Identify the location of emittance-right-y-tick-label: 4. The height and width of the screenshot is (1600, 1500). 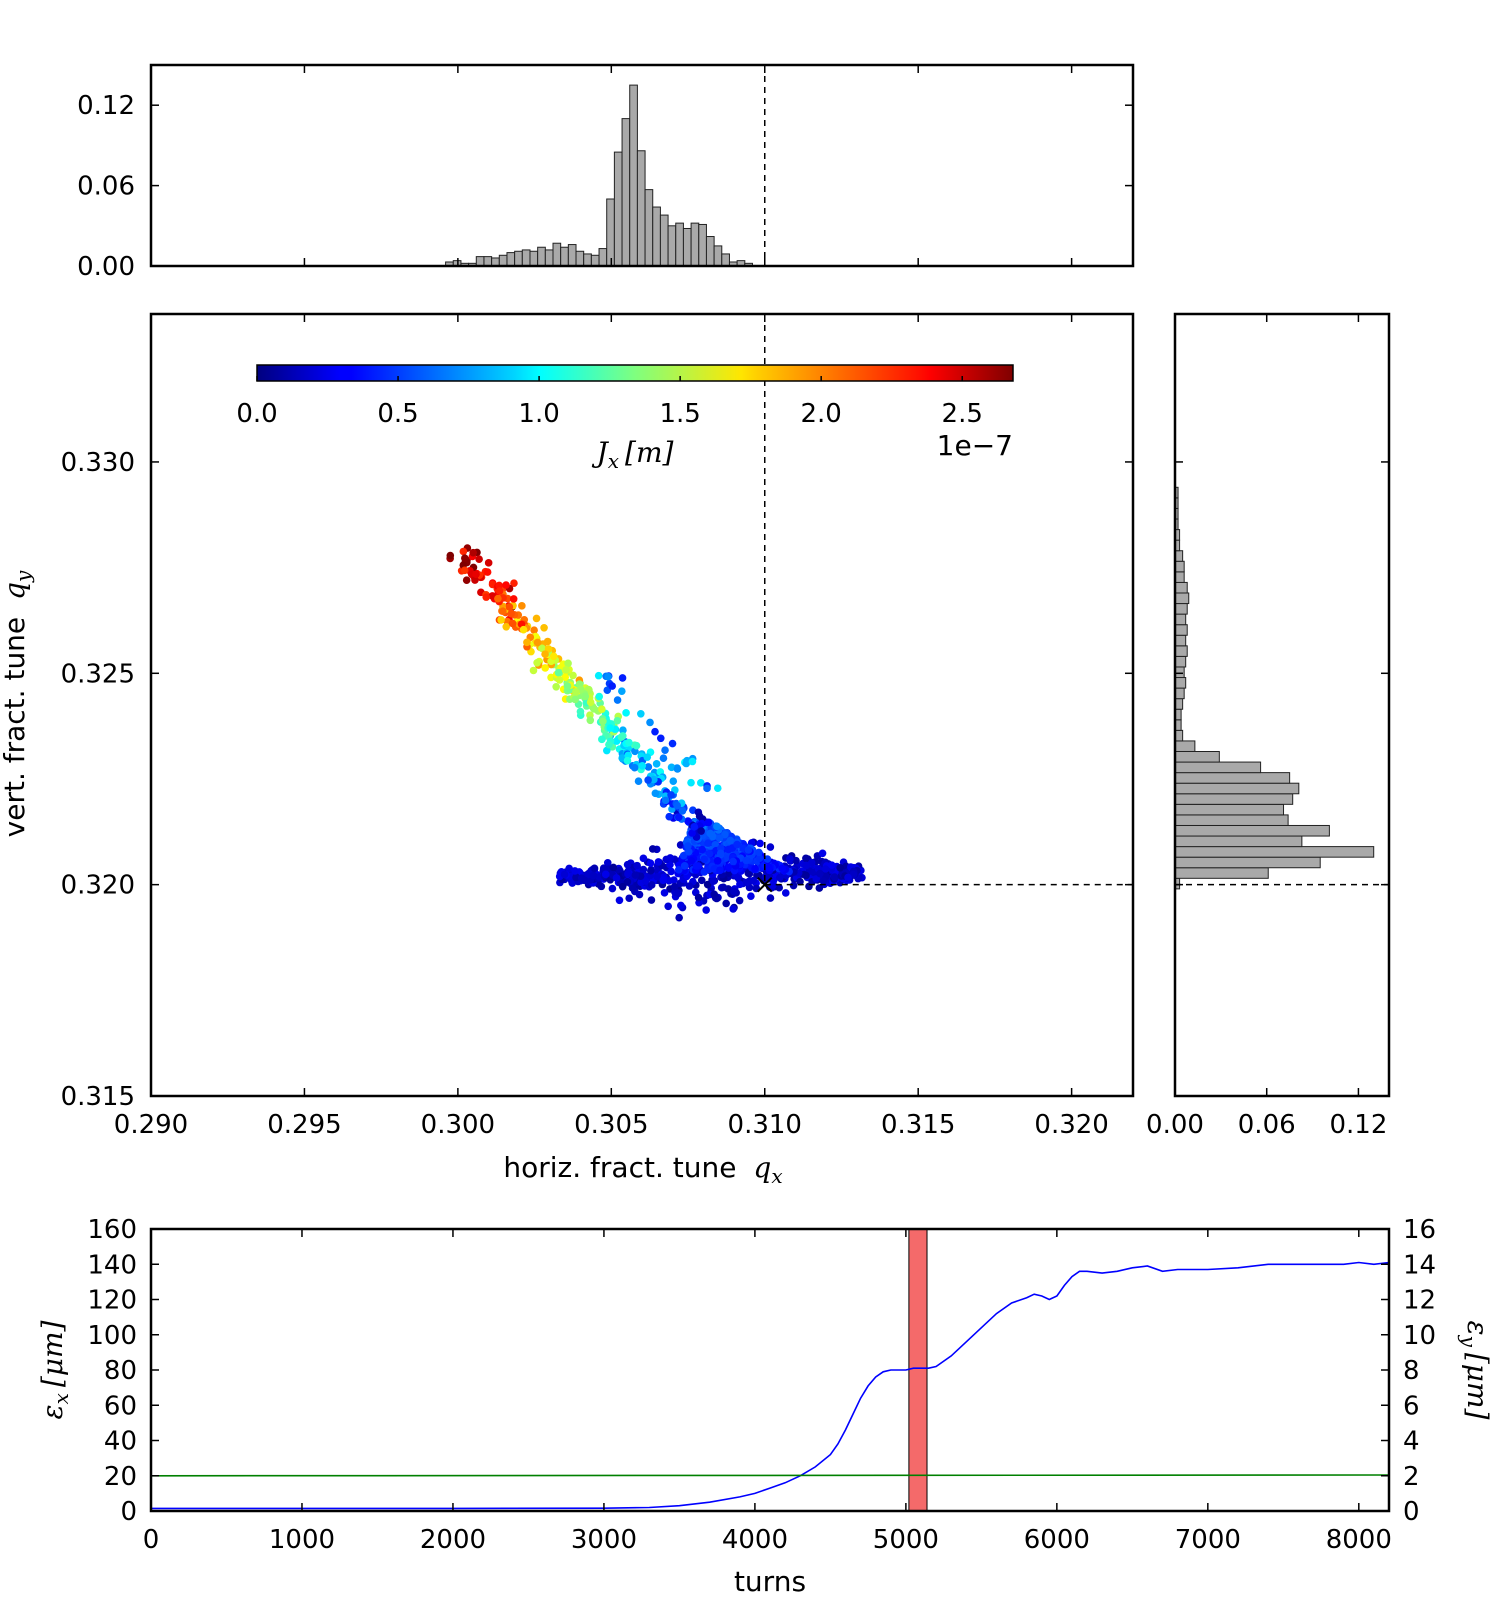
(1411, 1442).